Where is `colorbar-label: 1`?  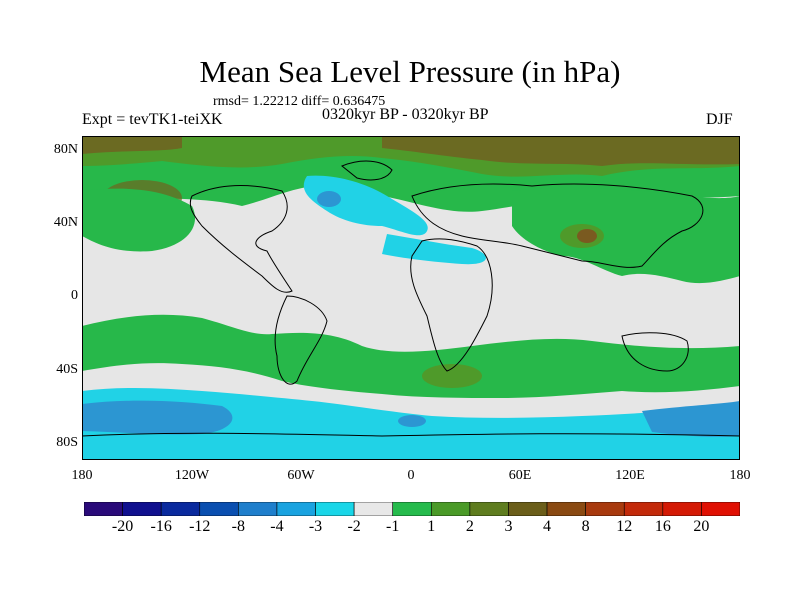
colorbar-label: 1 is located at coordinates (431, 526).